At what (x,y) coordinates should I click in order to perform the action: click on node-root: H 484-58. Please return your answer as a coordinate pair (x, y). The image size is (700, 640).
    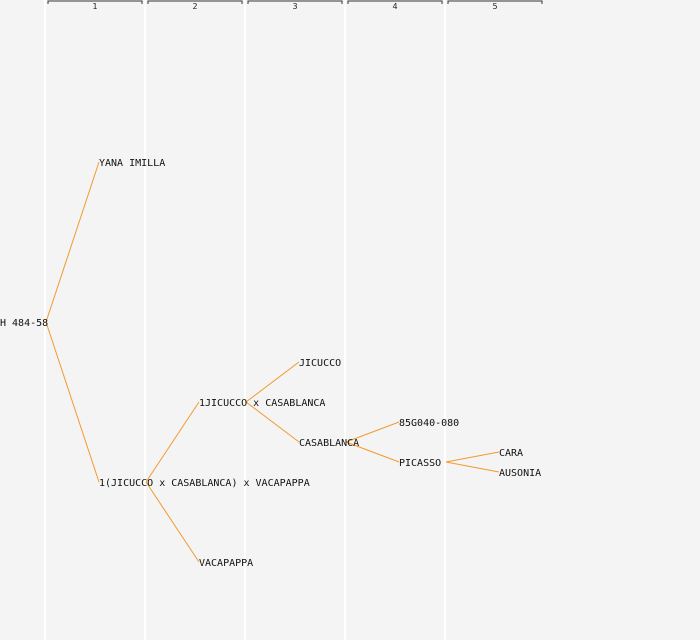
    Looking at the image, I should click on (24, 323).